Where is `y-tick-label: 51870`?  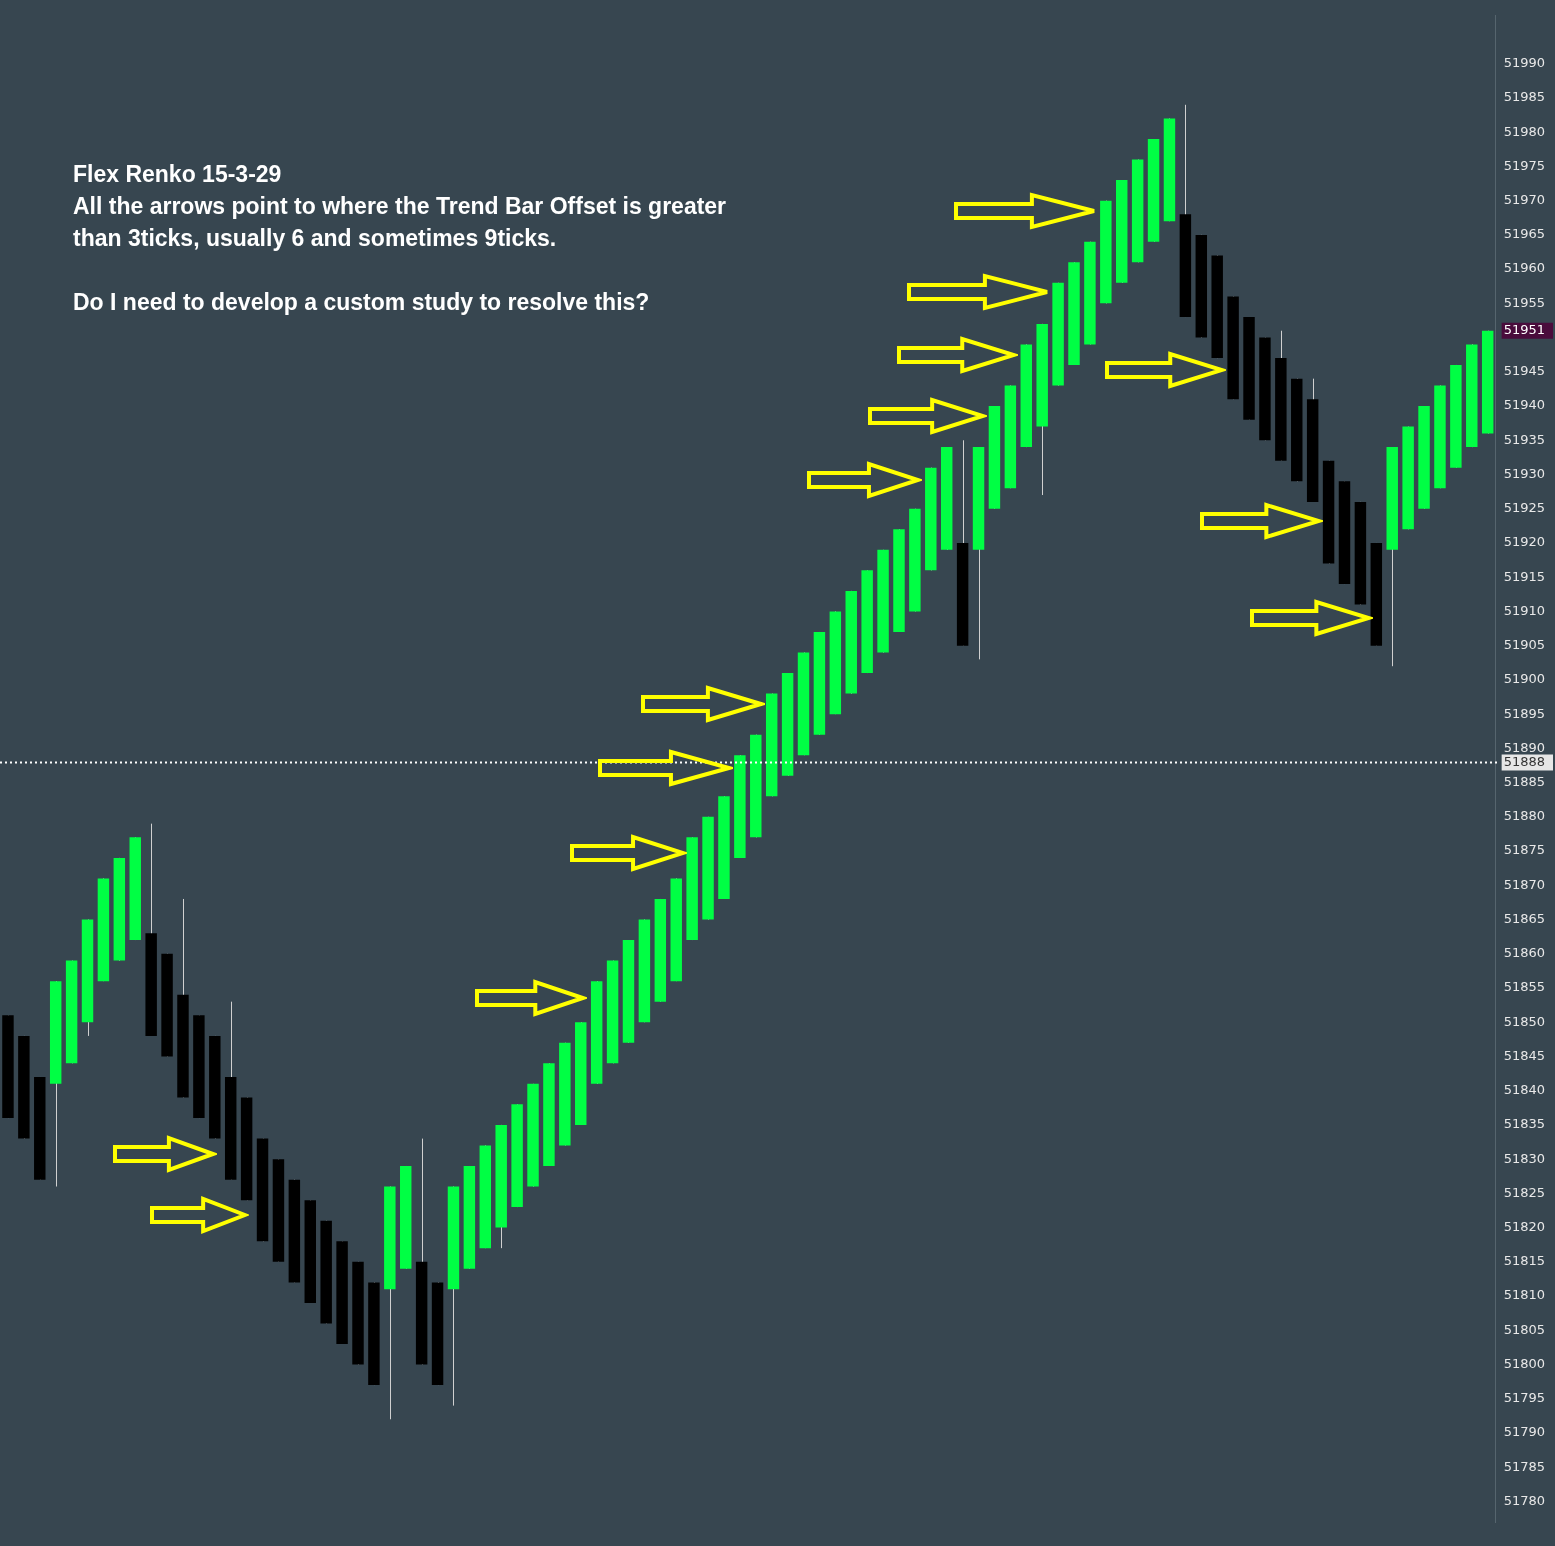 y-tick-label: 51870 is located at coordinates (1524, 884).